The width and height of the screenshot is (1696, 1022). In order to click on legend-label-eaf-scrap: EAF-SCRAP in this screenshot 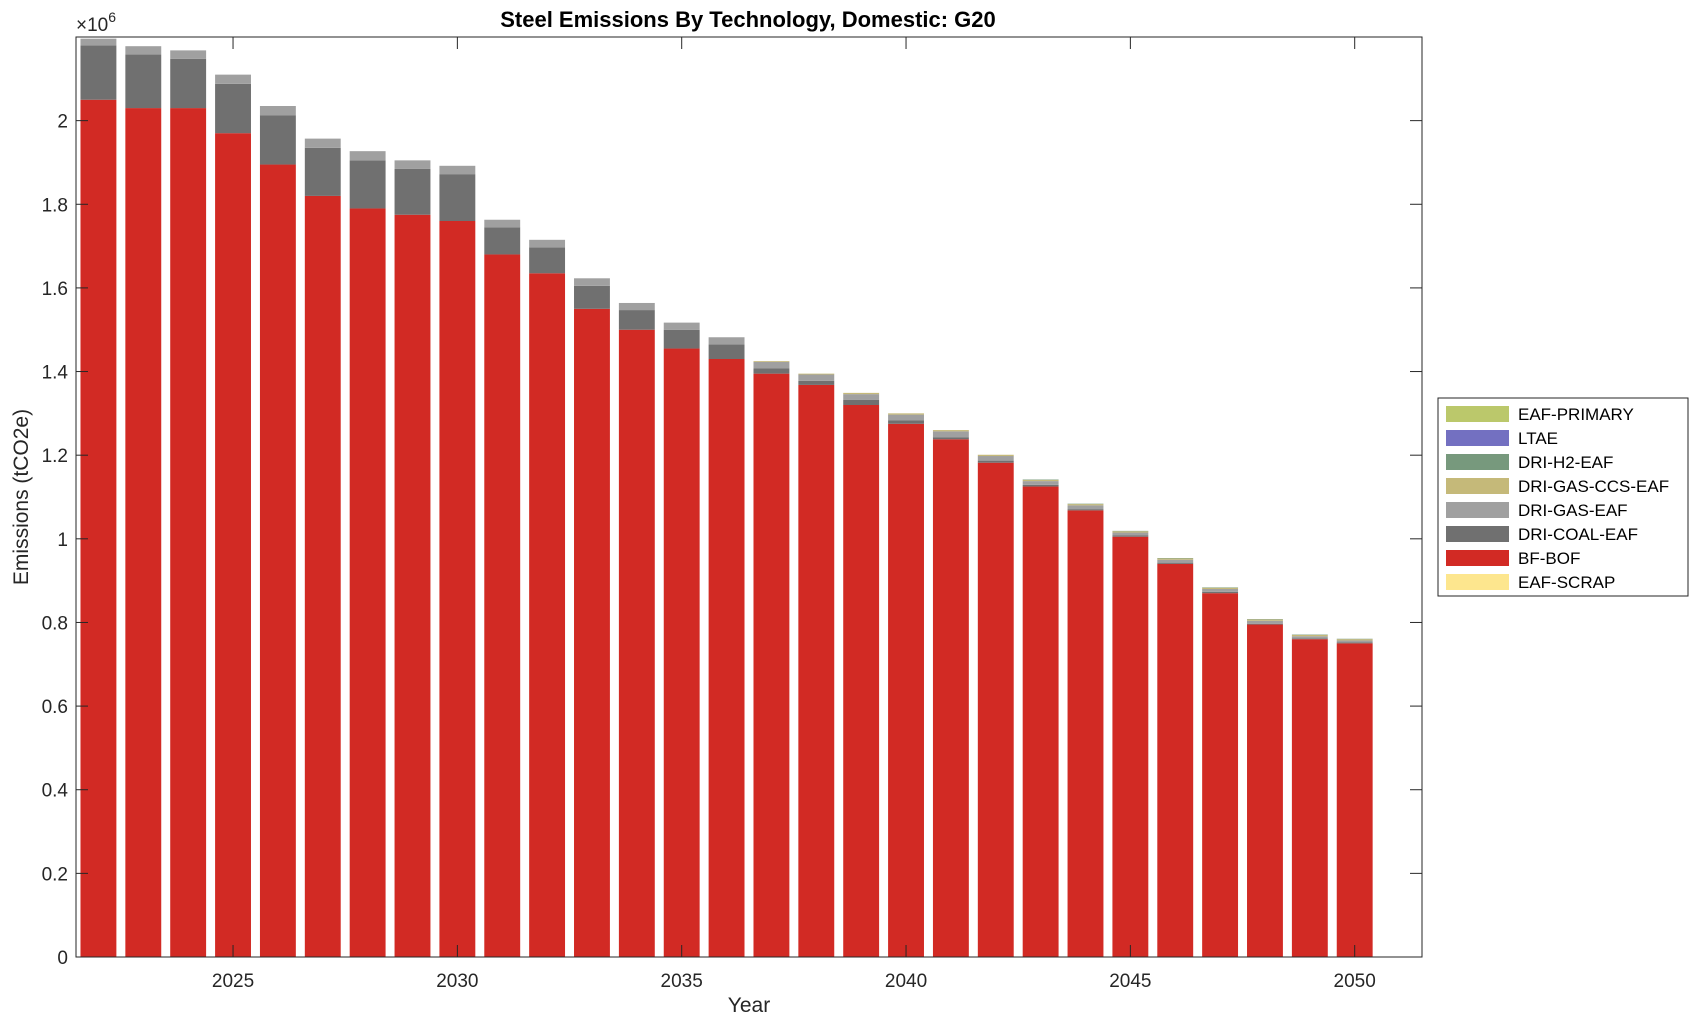, I will do `click(1566, 582)`.